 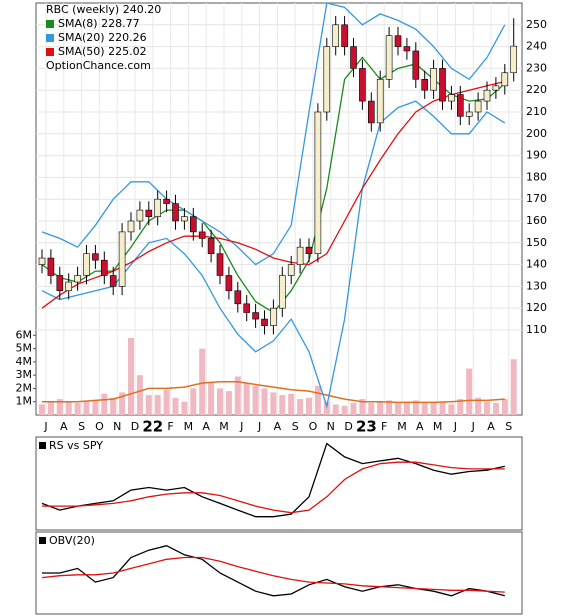 What do you see at coordinates (98, 65) in the screenshot?
I see `watermark: OptionChance.com` at bounding box center [98, 65].